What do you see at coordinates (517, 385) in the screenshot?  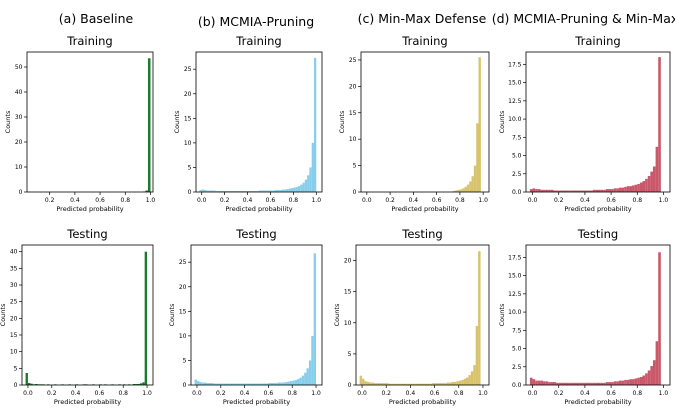 I see `y-tick-label: 0.0` at bounding box center [517, 385].